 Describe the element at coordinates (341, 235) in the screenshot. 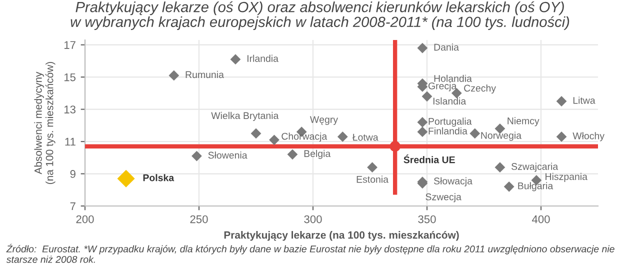

I see `x-axis-title: Praktykujący lekarze (na 100 tys. mieszkańców)` at that location.